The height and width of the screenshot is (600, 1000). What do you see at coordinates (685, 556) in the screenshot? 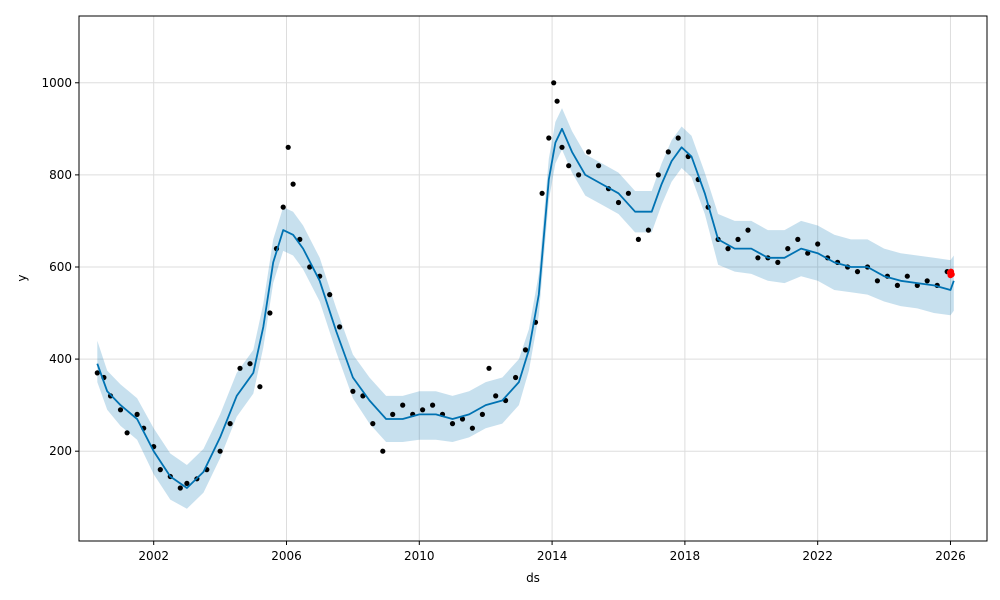
I see `x-tick-label: 2018` at bounding box center [685, 556].